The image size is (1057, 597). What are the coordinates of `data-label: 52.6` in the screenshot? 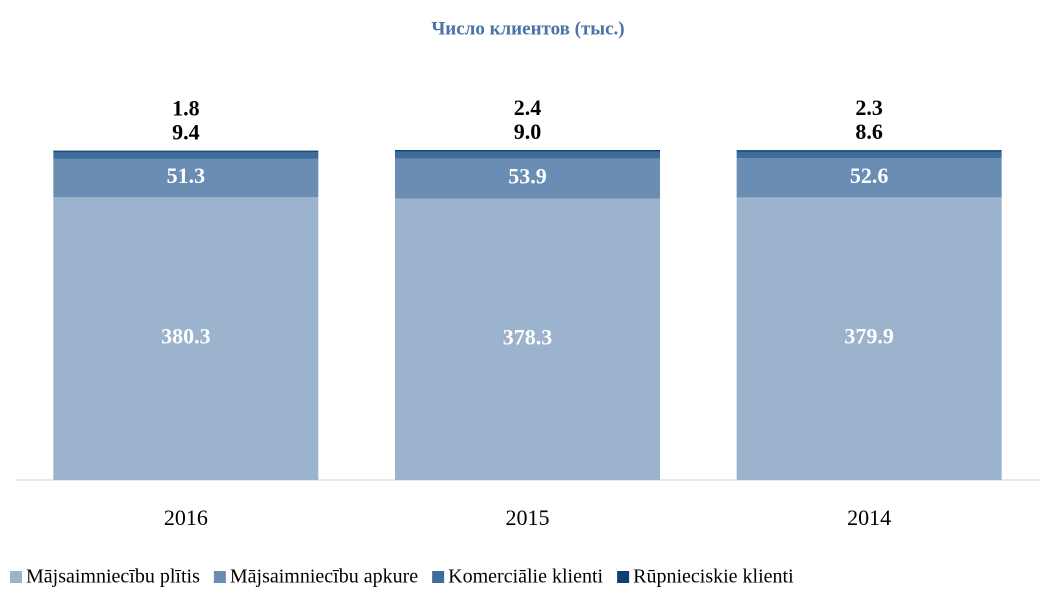 It's located at (869, 175).